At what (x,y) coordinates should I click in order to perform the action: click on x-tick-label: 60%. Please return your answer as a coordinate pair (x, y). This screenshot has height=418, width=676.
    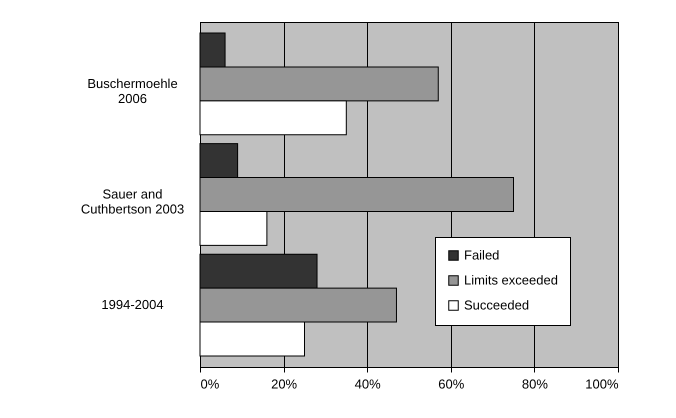
    Looking at the image, I should click on (451, 384).